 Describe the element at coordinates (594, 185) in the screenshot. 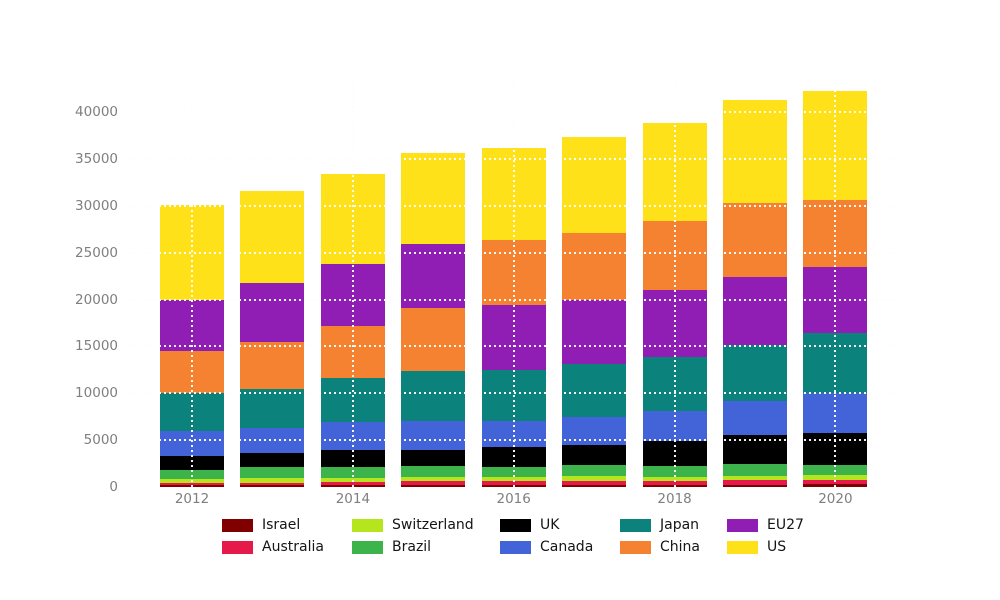

I see `bar-segment-2017-us` at that location.